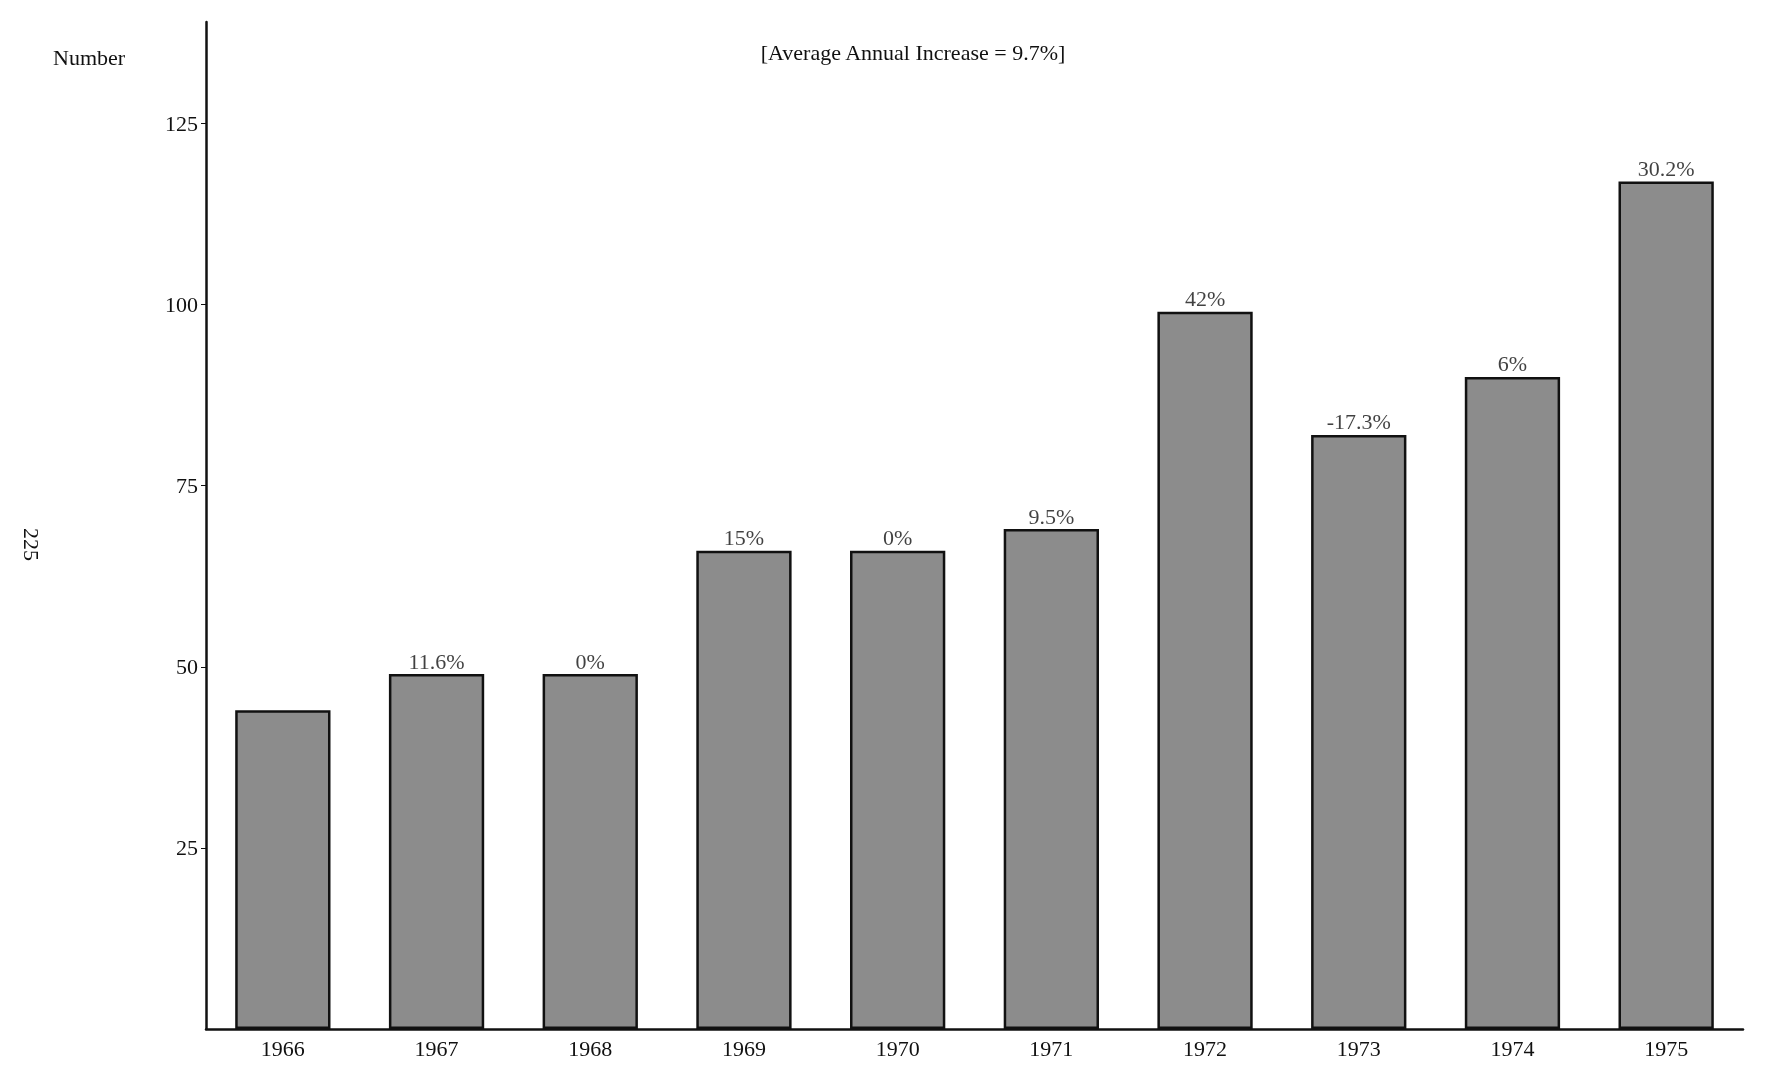  Describe the element at coordinates (1666, 1048) in the screenshot. I see `x-tick-label: 1975` at that location.